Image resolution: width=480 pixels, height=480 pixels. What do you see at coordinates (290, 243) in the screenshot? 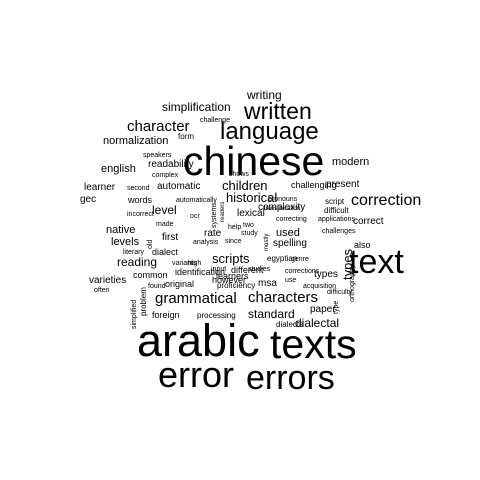
I see `word-complexity: spelling` at bounding box center [290, 243].